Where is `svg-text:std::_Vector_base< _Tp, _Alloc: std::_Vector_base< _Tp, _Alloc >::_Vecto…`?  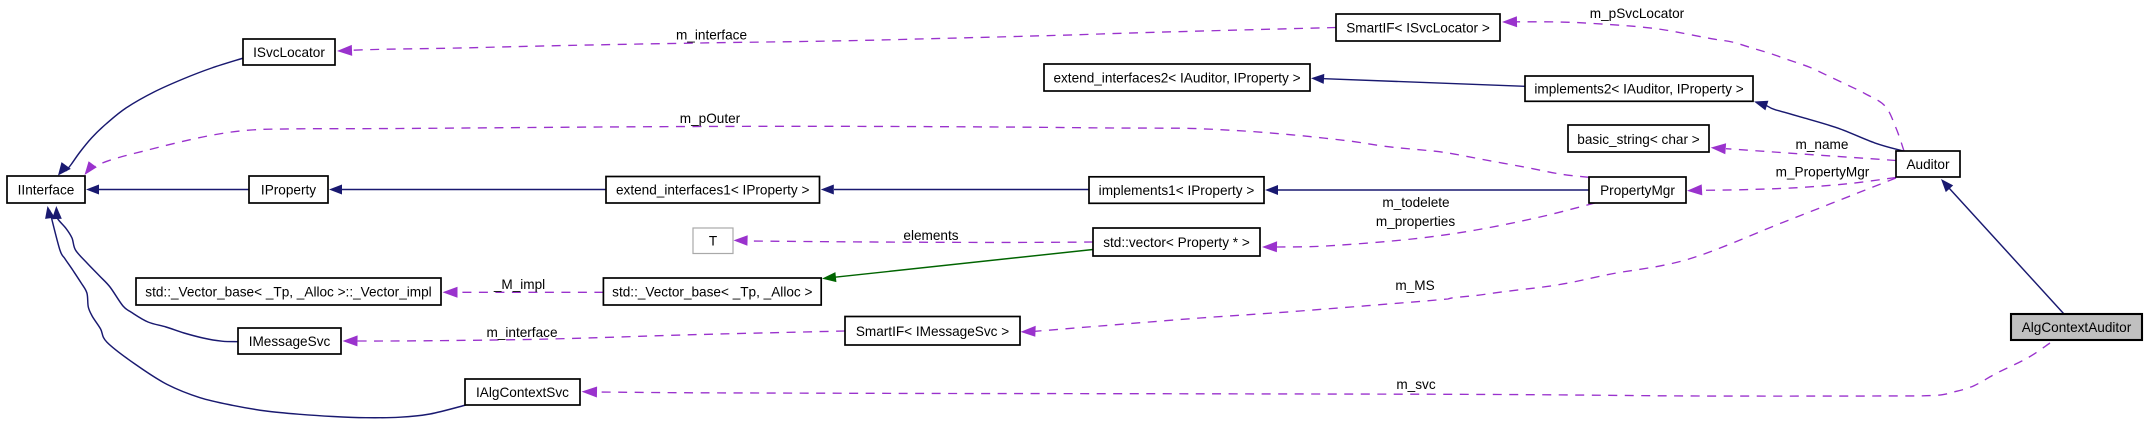 svg-text:std::_Vector_base< _Tp, _Alloc: std::_Vector_base< _Tp, _Alloc >::_Vecto… is located at coordinates (288, 292).